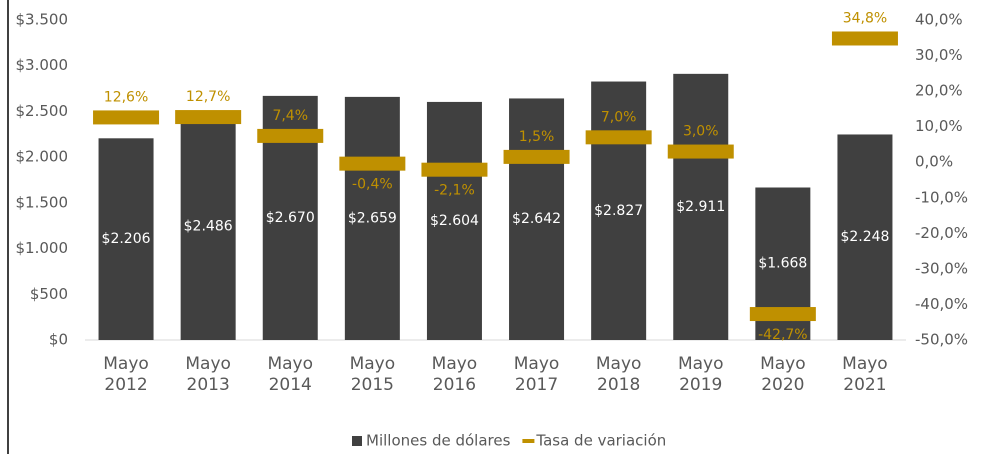  Describe the element at coordinates (600, 441) in the screenshot. I see `legend-label: Tasa de variación` at that location.